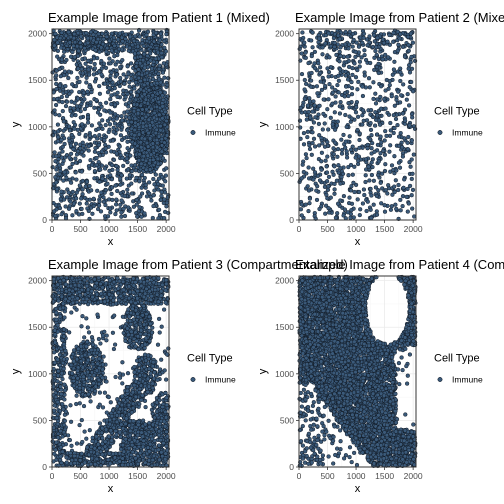 Image resolution: width=504 pixels, height=504 pixels. Describe the element at coordinates (52, 229) in the screenshot. I see `x-tick-label: 0` at that location.